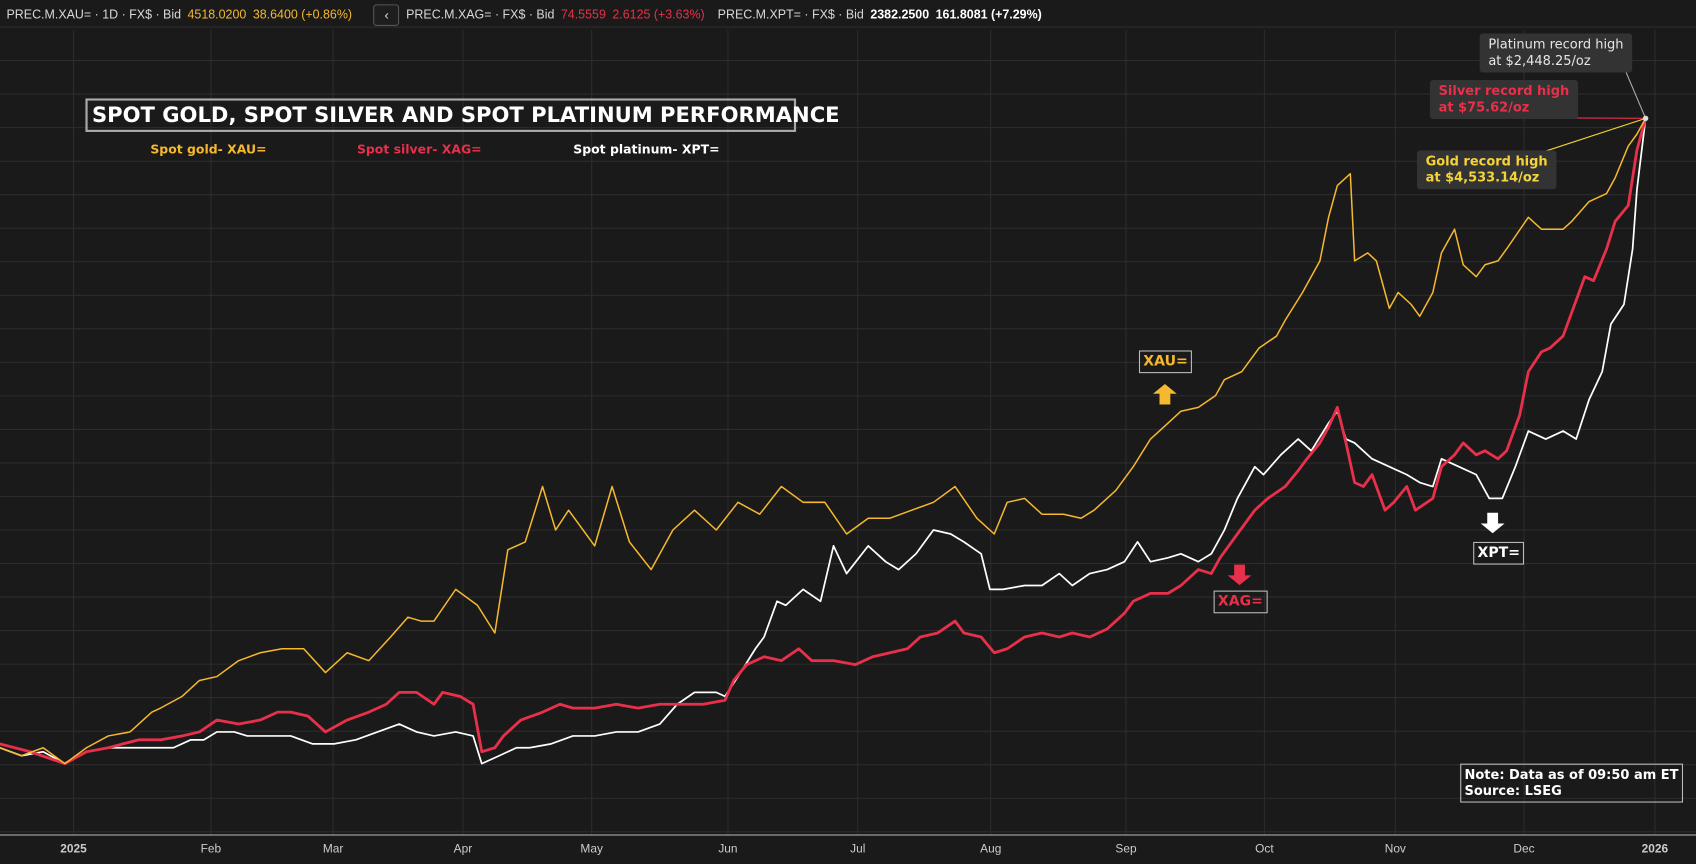 The image size is (1696, 864). I want to click on xpt-change: 161.8081 (+7.29%), so click(988, 15).